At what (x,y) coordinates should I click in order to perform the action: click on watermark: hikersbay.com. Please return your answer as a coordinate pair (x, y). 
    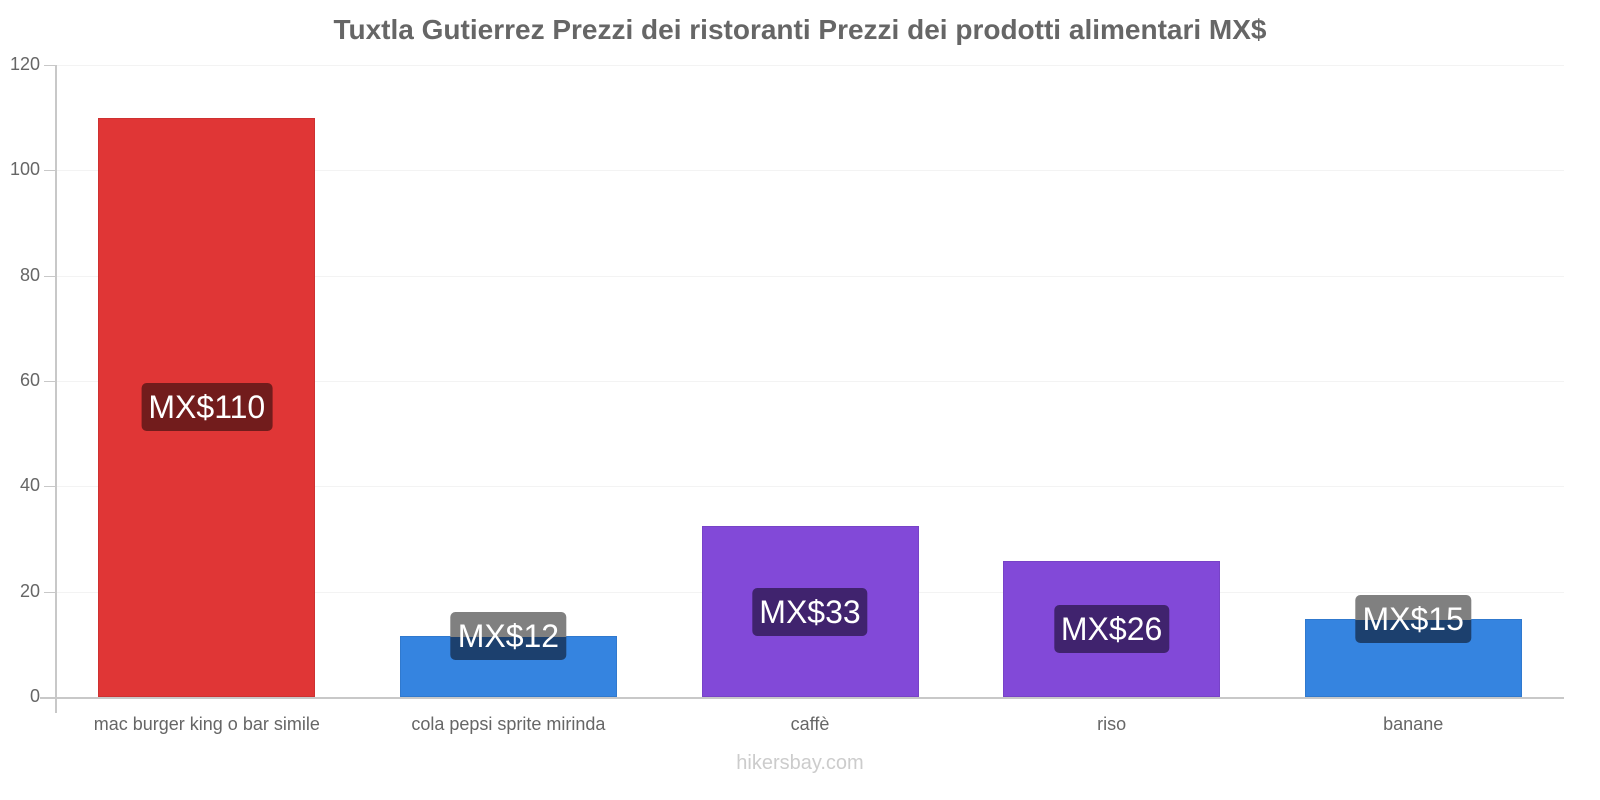
    Looking at the image, I should click on (800, 763).